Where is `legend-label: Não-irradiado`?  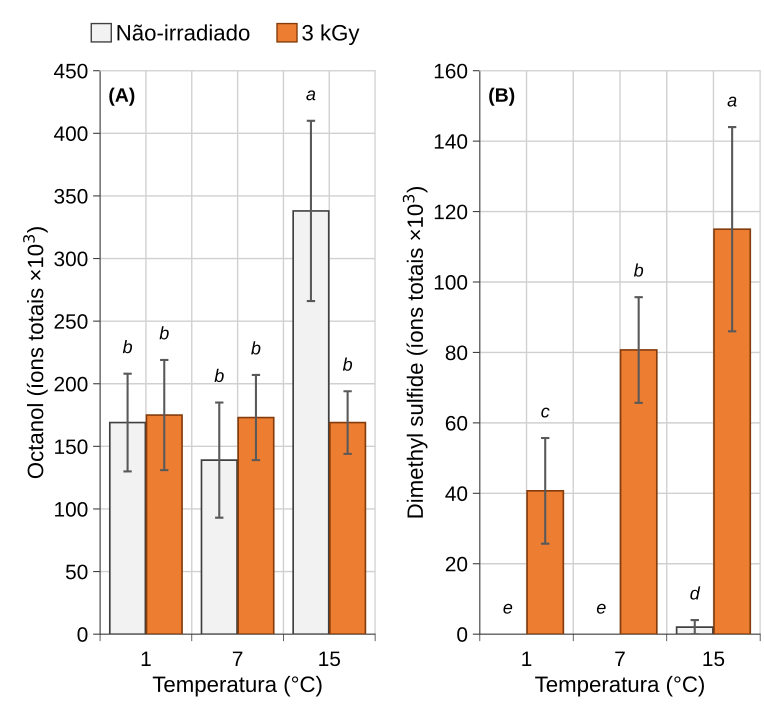 legend-label: Não-irradiado is located at coordinates (184, 32).